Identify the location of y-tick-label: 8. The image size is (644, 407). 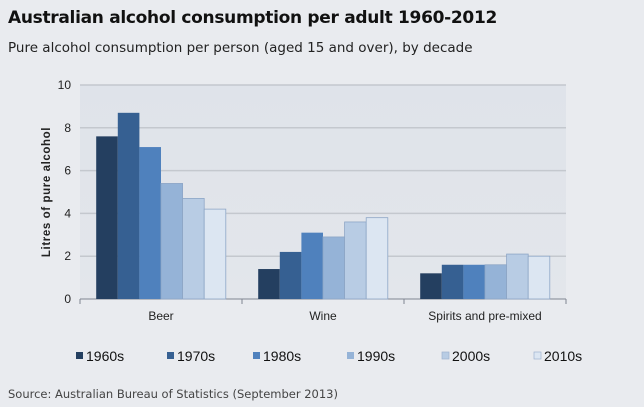
(67, 128).